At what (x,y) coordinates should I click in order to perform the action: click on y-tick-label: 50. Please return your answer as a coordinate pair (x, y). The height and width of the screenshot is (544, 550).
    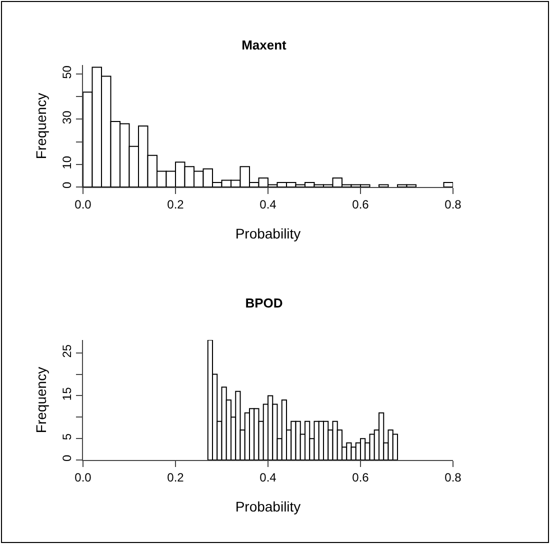
    Looking at the image, I should click on (67, 72).